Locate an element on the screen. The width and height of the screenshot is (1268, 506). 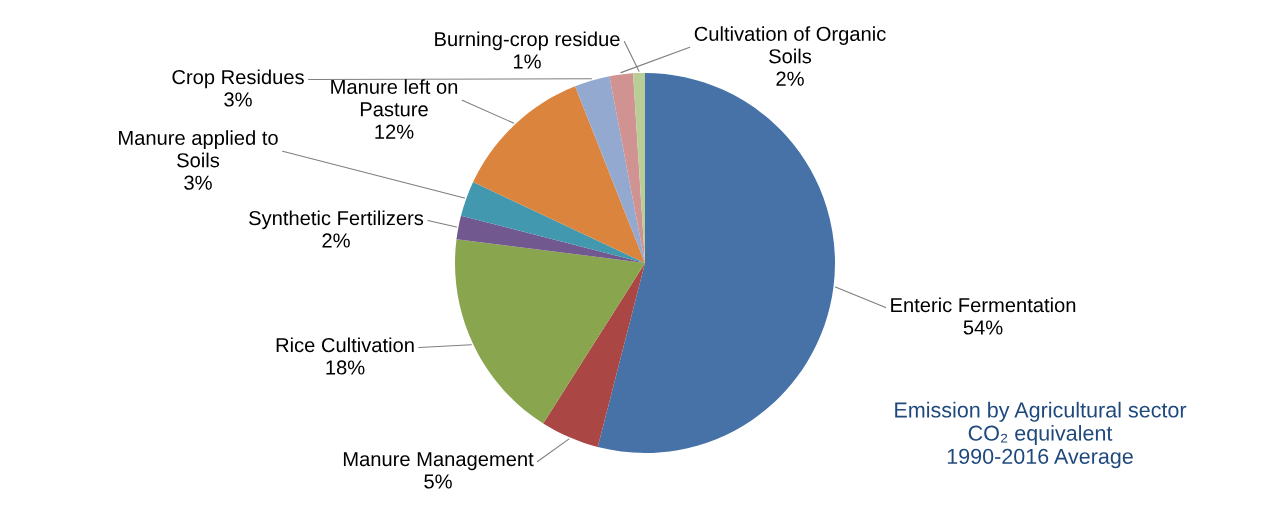
data-label: 1% is located at coordinates (527, 61).